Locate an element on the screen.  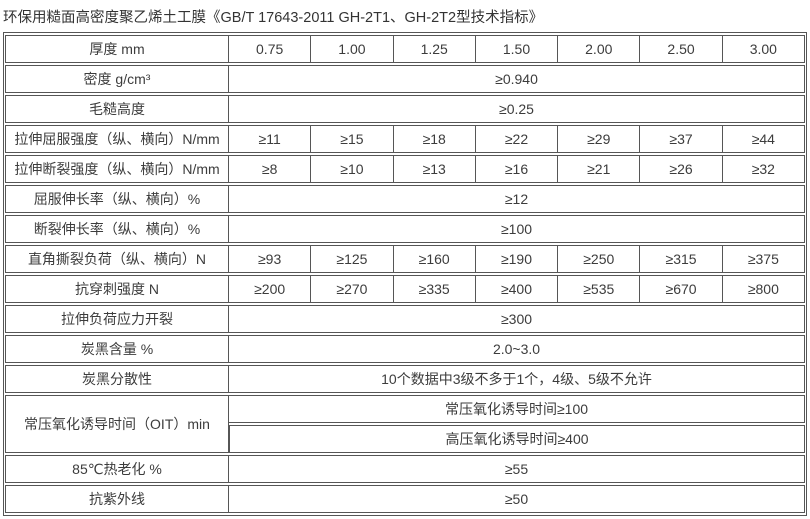
table-row-carbon-dispersion: 炭黑分散性 10个数据中3级不多于1个，4级、5级不允许 is located at coordinates (405, 379).